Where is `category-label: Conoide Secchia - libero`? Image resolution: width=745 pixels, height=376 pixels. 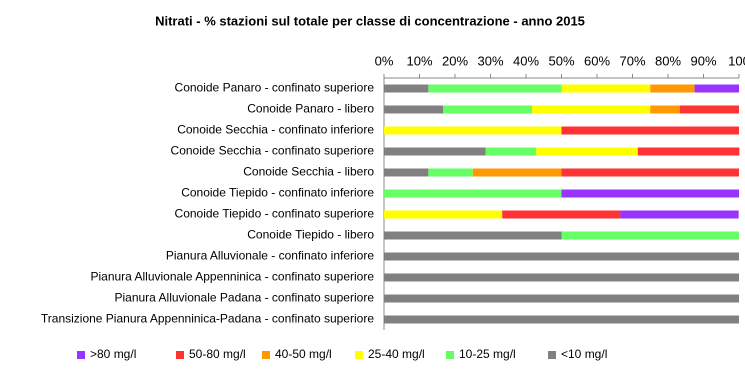 category-label: Conoide Secchia - libero is located at coordinates (308, 172).